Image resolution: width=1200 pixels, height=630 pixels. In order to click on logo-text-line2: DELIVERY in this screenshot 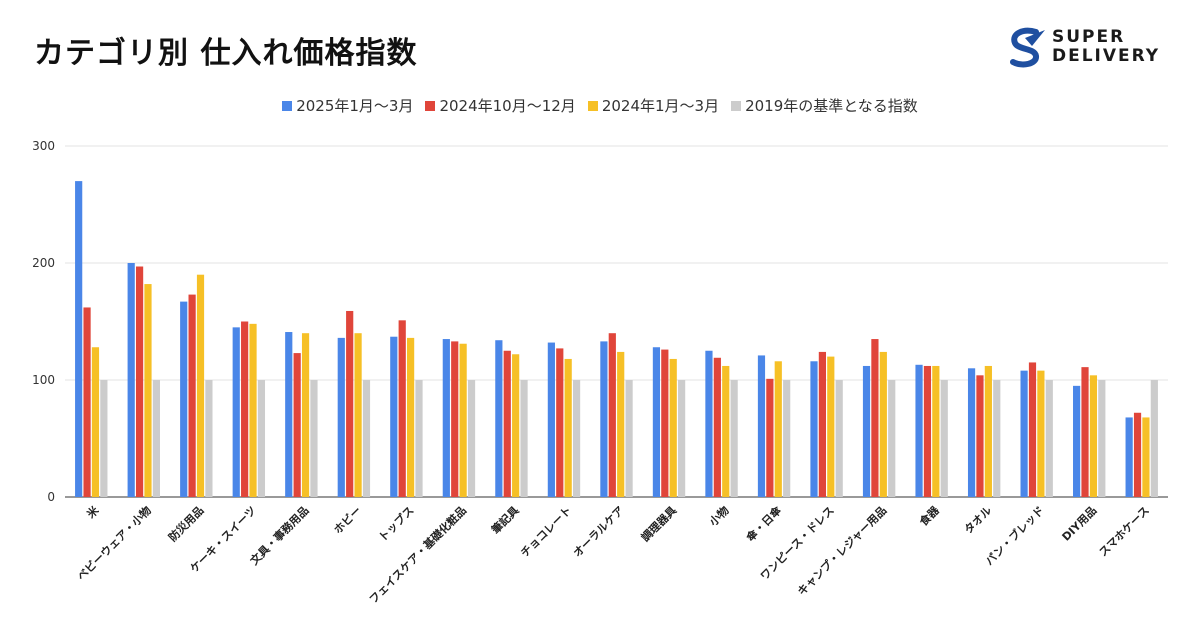, I will do `click(1106, 56)`.